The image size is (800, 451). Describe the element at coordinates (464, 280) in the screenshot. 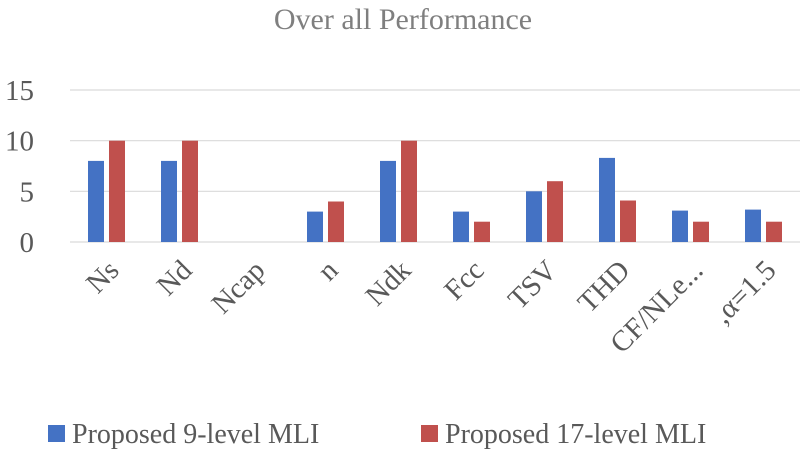

I see `x-tick-label: Fcc` at that location.